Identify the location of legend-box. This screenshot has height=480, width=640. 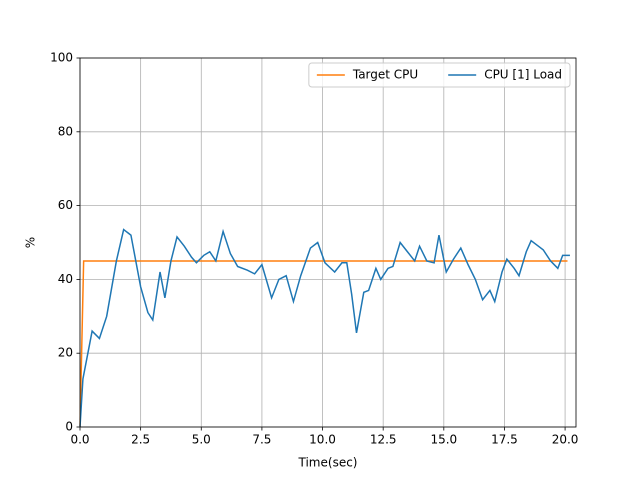
(439, 75).